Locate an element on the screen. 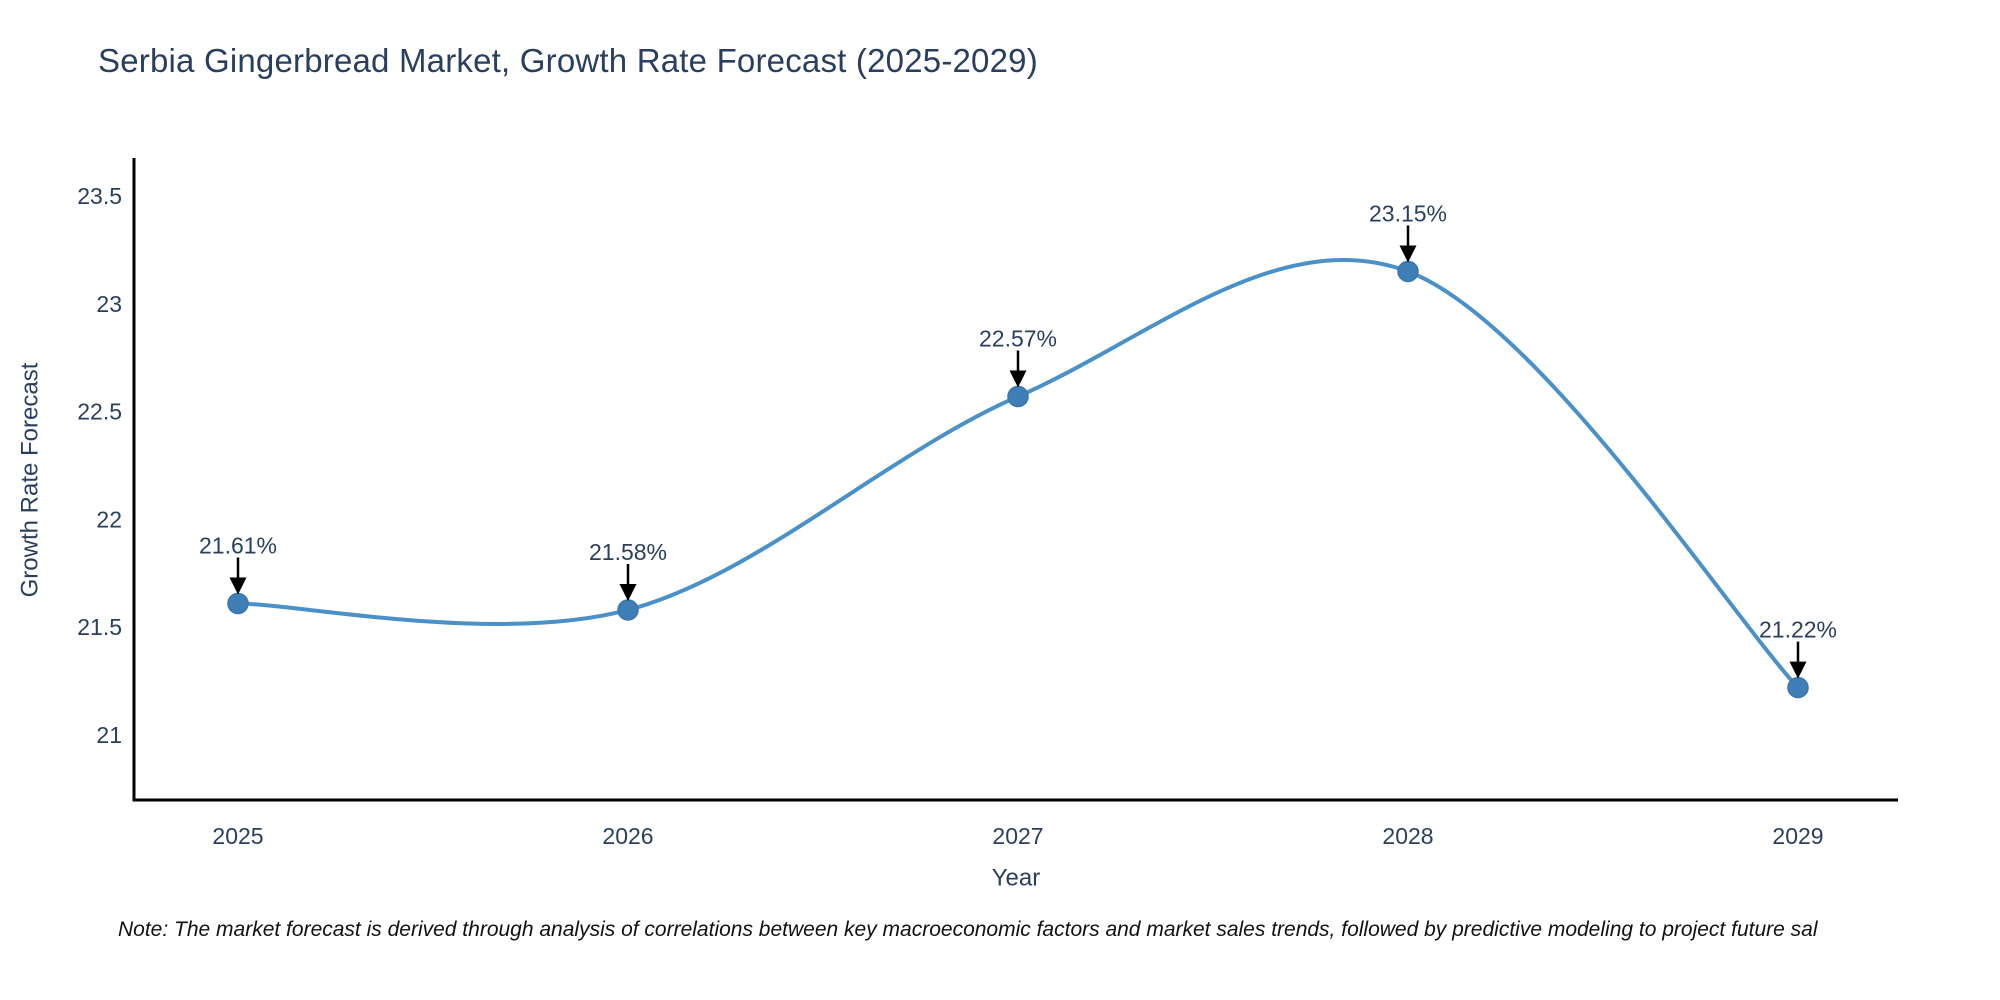 This screenshot has height=1000, width=2000. y-tick-label: 22 is located at coordinates (109, 519).